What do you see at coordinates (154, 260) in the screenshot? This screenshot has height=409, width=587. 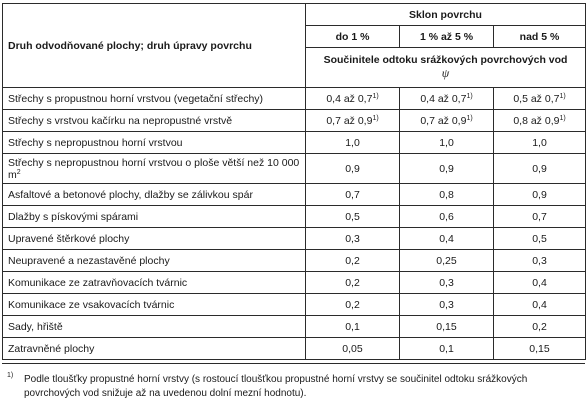 I see `surface-type-cell: Neupravené a nezastavěné plochy` at bounding box center [154, 260].